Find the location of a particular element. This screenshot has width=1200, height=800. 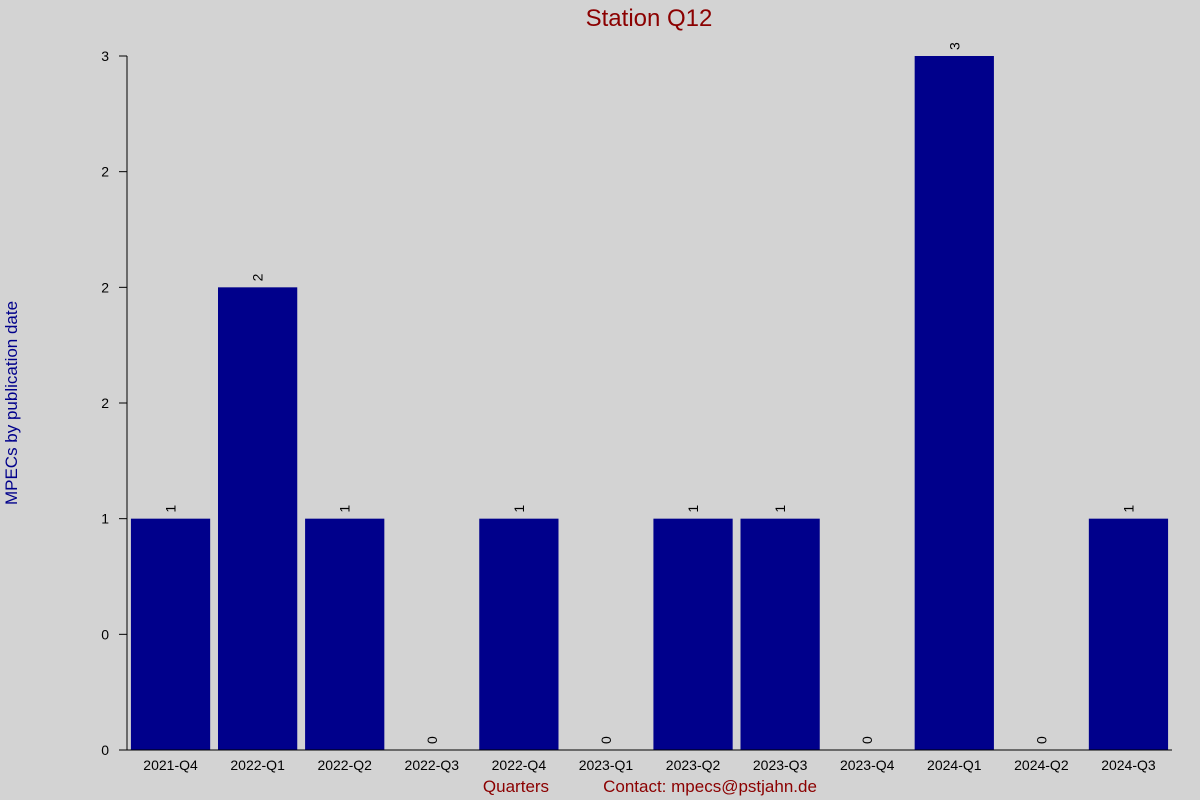

x-tick-label: 2023-Q3 is located at coordinates (780, 765).